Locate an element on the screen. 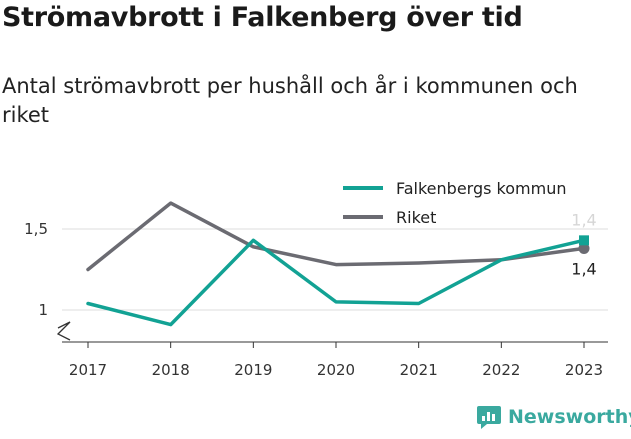 This screenshot has height=439, width=631. data-labels: 1,4 1,4 is located at coordinates (583, 244).